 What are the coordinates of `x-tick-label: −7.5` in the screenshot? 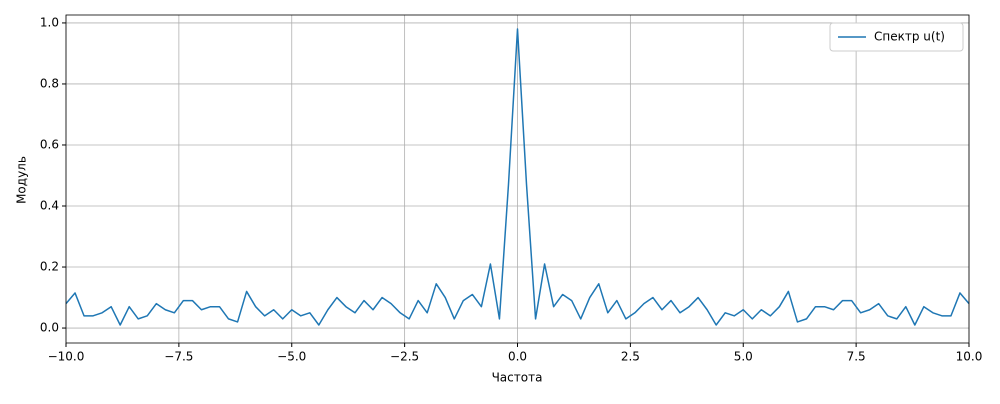 It's located at (178, 357).